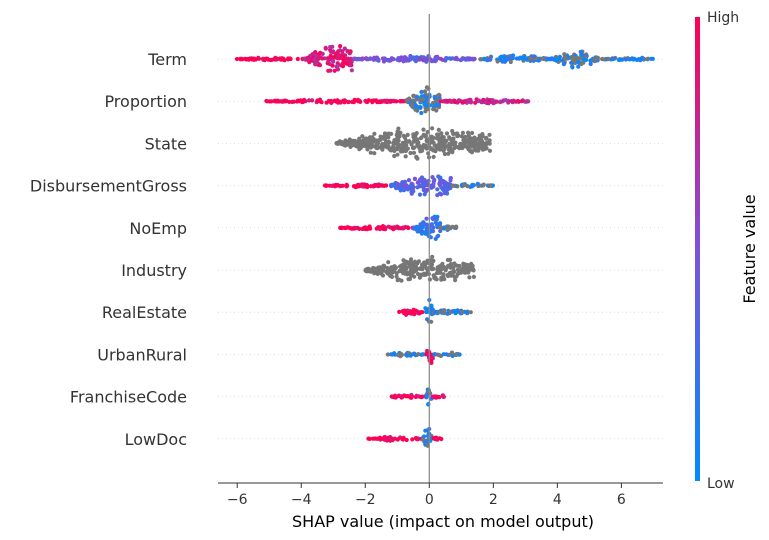  Describe the element at coordinates (166, 143) in the screenshot. I see `feature-label: State` at that location.